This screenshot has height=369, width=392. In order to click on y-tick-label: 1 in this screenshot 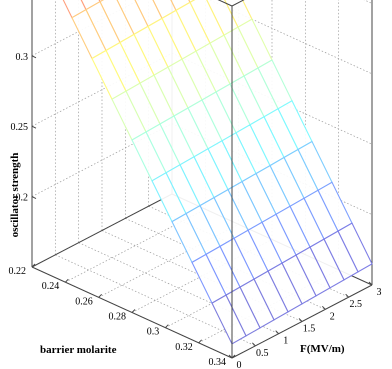, I will do `click(285, 341)`.